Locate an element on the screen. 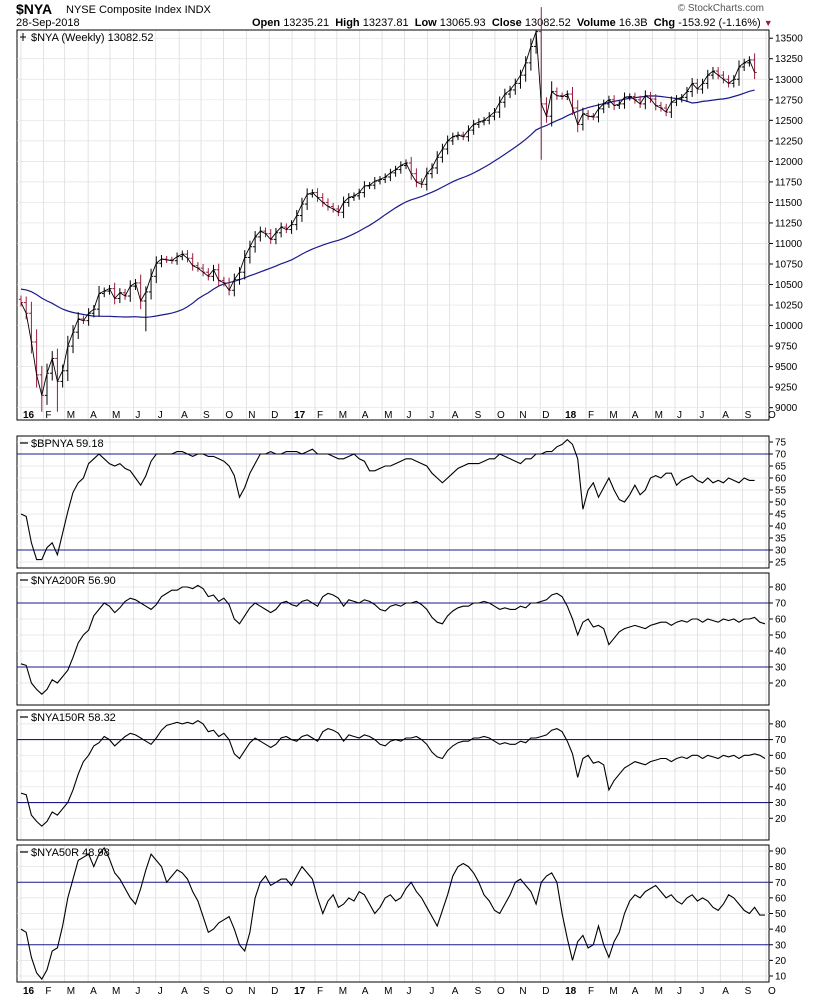 The width and height of the screenshot is (820, 1000). y-tick-label: 90 is located at coordinates (781, 852).